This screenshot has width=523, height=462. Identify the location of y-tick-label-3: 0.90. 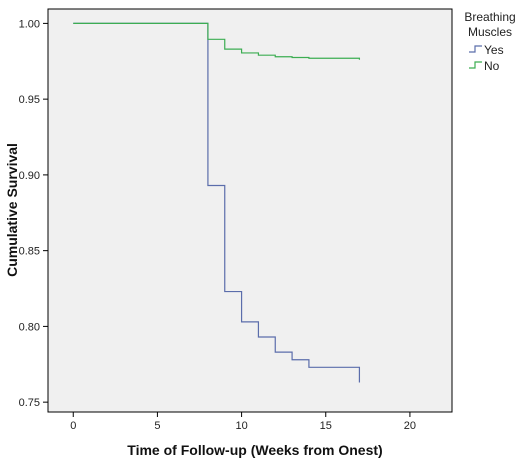
(29, 176).